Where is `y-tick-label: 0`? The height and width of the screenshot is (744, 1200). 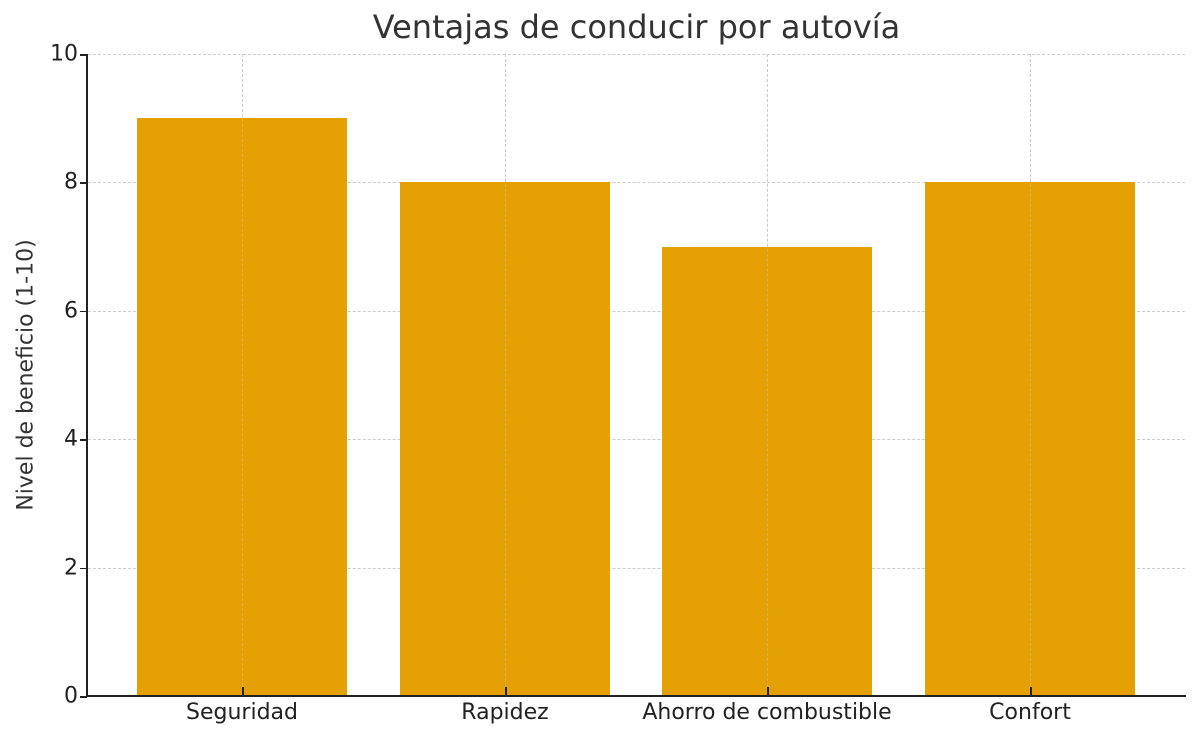
y-tick-label: 0 is located at coordinates (71, 696).